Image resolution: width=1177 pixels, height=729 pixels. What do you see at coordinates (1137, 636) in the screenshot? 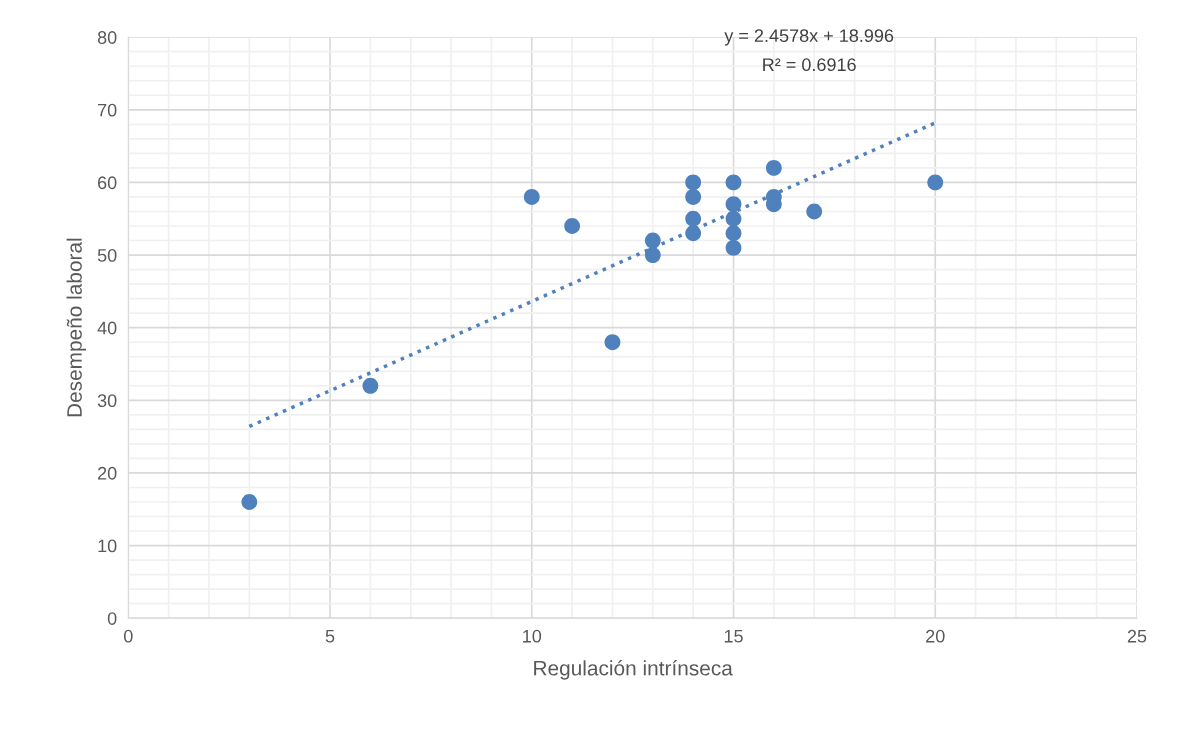
I see `x-tick-label: 25` at bounding box center [1137, 636].